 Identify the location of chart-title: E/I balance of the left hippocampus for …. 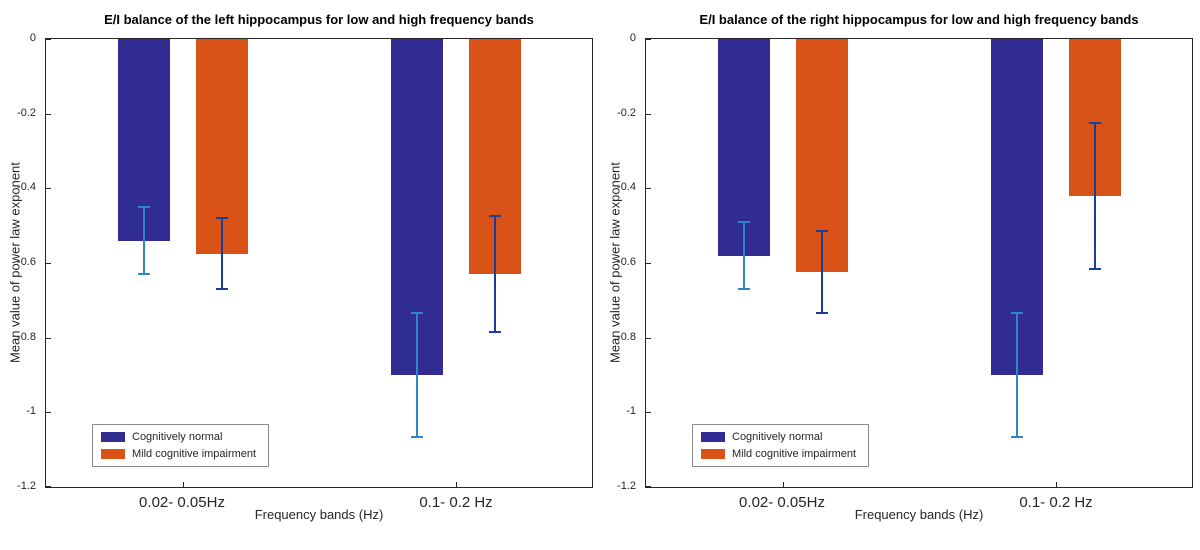
(319, 19).